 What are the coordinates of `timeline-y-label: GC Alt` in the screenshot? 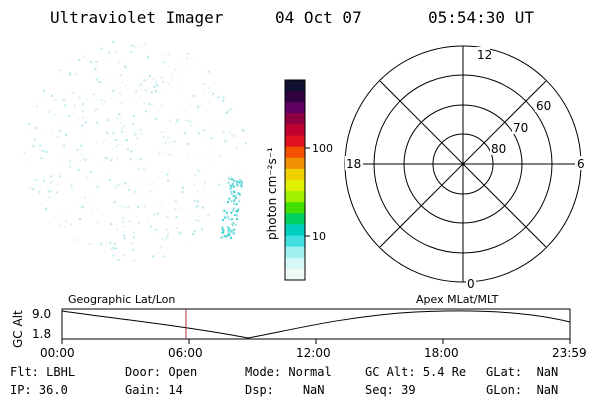 It's located at (18, 329).